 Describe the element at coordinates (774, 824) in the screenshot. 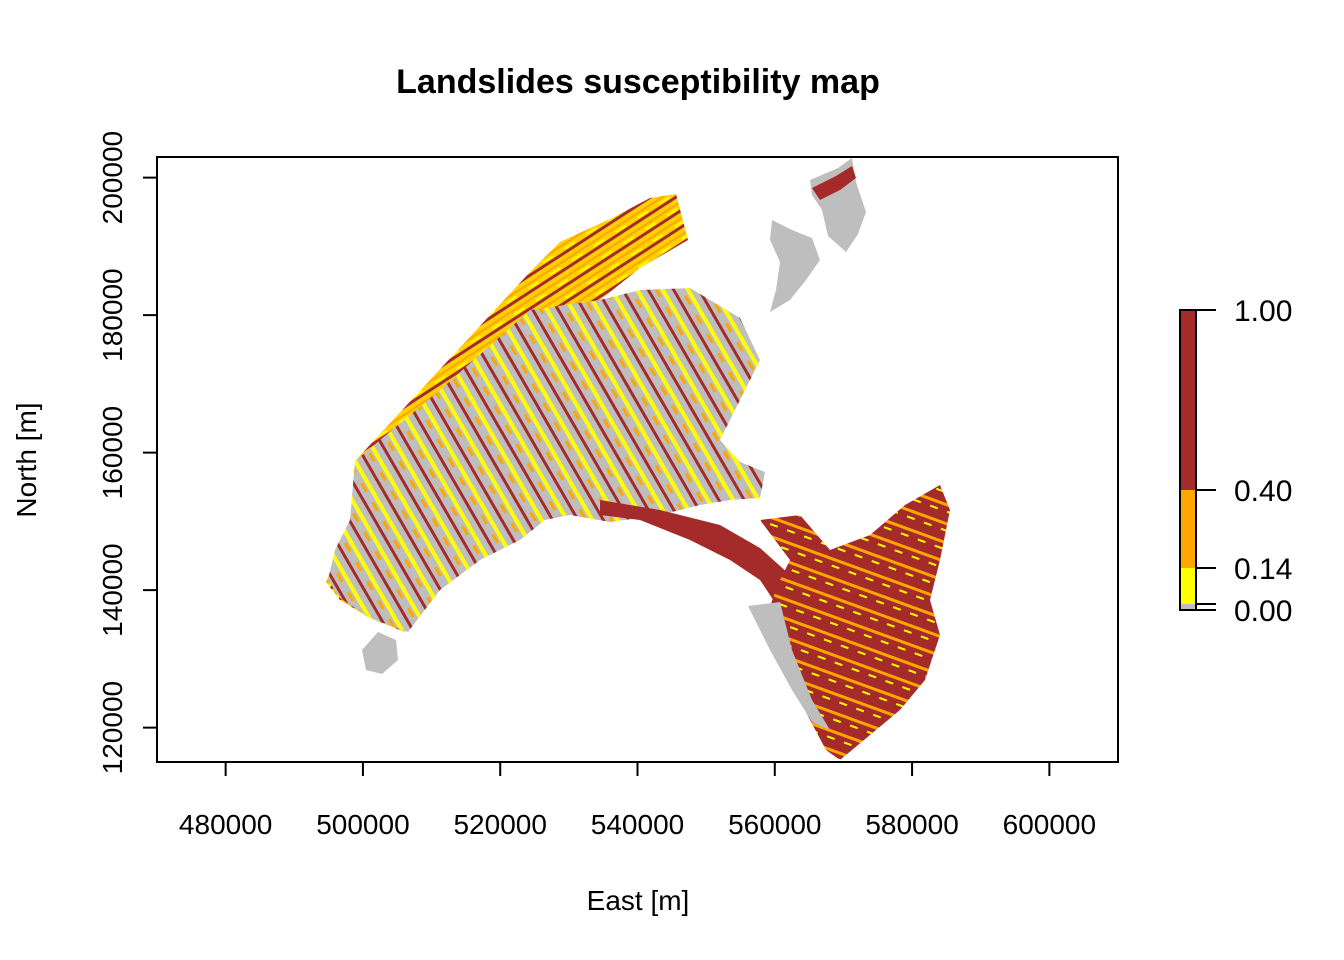

I see `x-tick-label: 560000` at that location.